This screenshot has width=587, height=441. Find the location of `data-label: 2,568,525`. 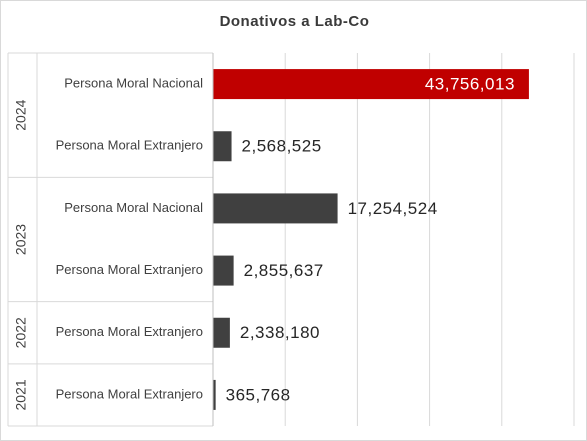

data-label: 2,568,525 is located at coordinates (282, 146).